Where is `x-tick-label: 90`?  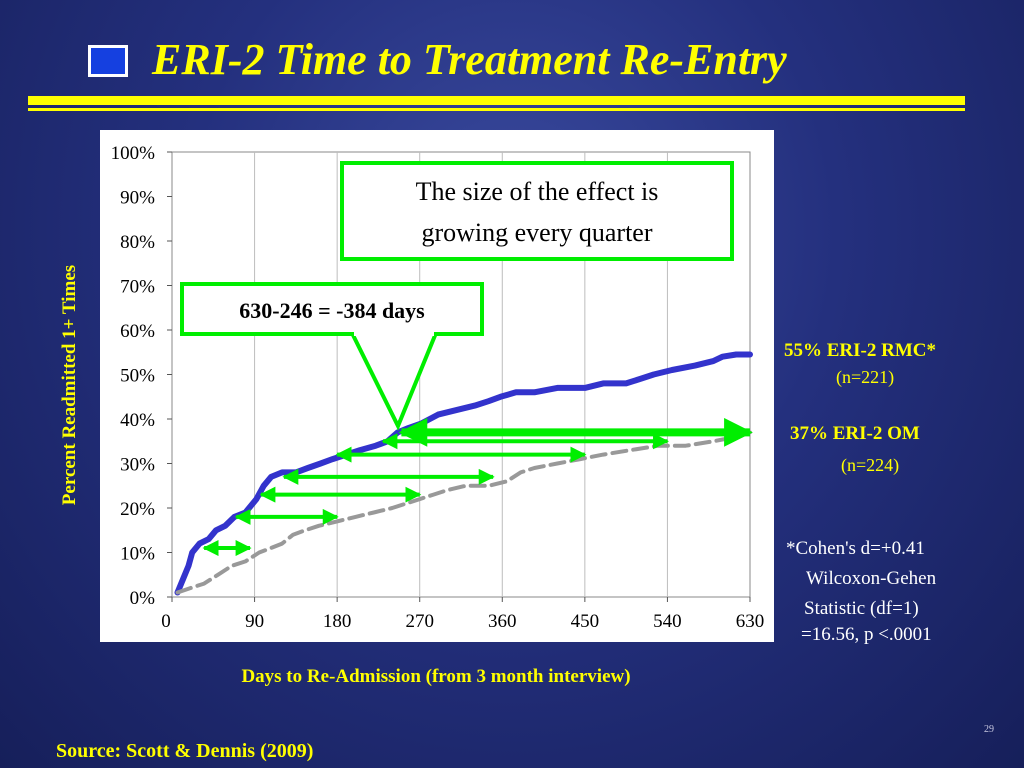 x-tick-label: 90 is located at coordinates (254, 621).